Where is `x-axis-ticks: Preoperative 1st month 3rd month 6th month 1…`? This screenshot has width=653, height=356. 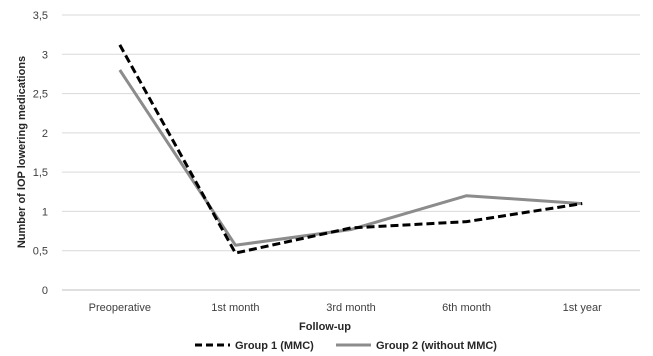
x-axis-ticks: Preoperative 1st month 3rd month 6th month 1… is located at coordinates (345, 308).